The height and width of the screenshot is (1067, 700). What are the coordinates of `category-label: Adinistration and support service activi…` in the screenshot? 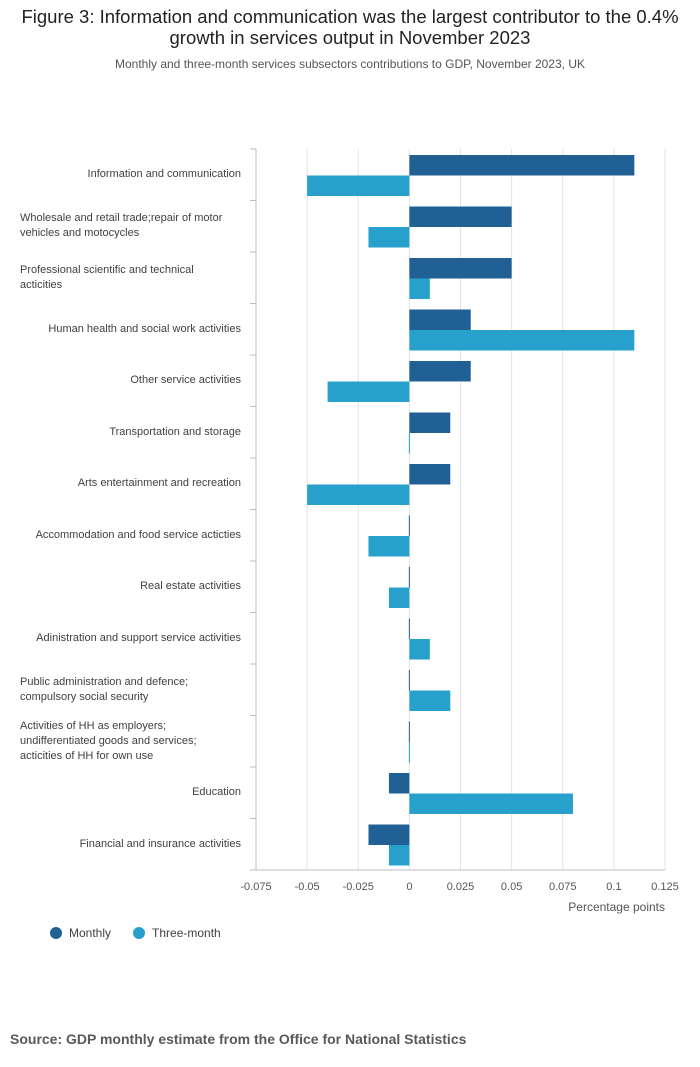 It's located at (130, 639).